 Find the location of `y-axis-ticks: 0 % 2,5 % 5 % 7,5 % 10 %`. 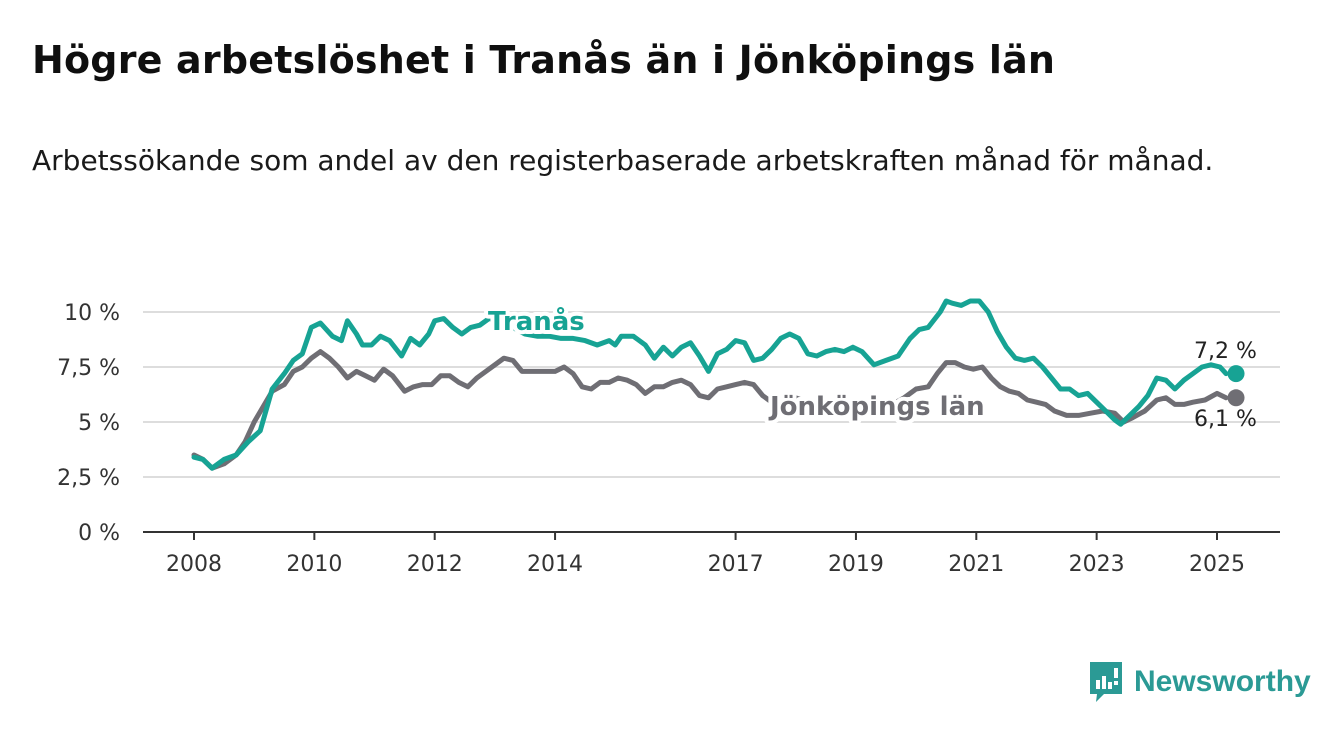

y-axis-ticks: 0 % 2,5 % 5 % 7,5 % 10 % is located at coordinates (88, 423).